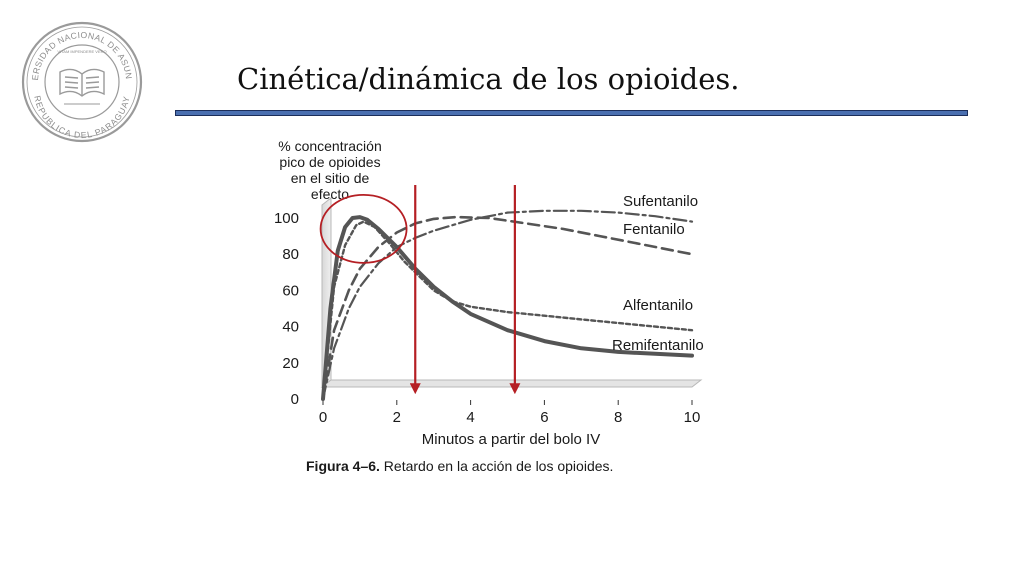 This screenshot has width=1024, height=576. What do you see at coordinates (81, 51) in the screenshot?
I see `seal-motto: VITAM IMPENDERE VERO` at bounding box center [81, 51].